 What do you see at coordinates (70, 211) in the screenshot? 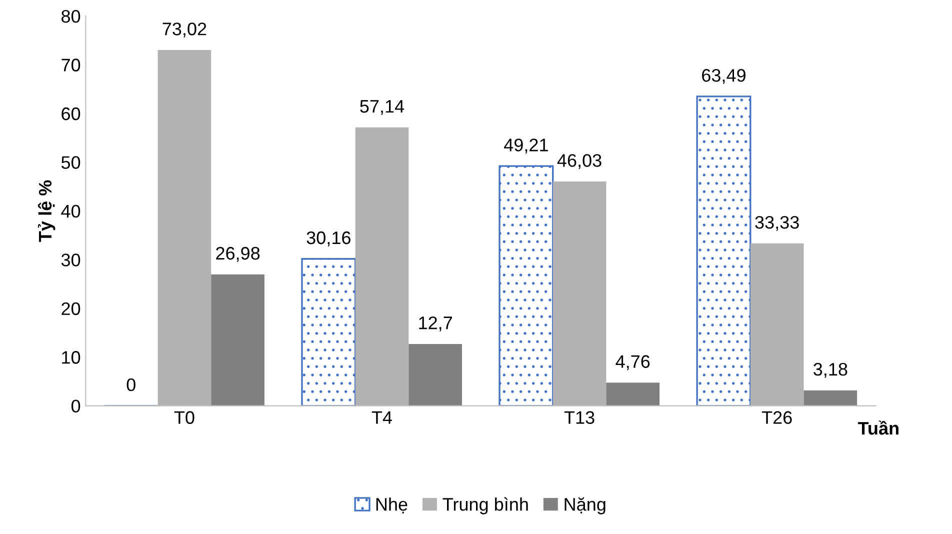
I see `y-tick-label: 40` at bounding box center [70, 211].